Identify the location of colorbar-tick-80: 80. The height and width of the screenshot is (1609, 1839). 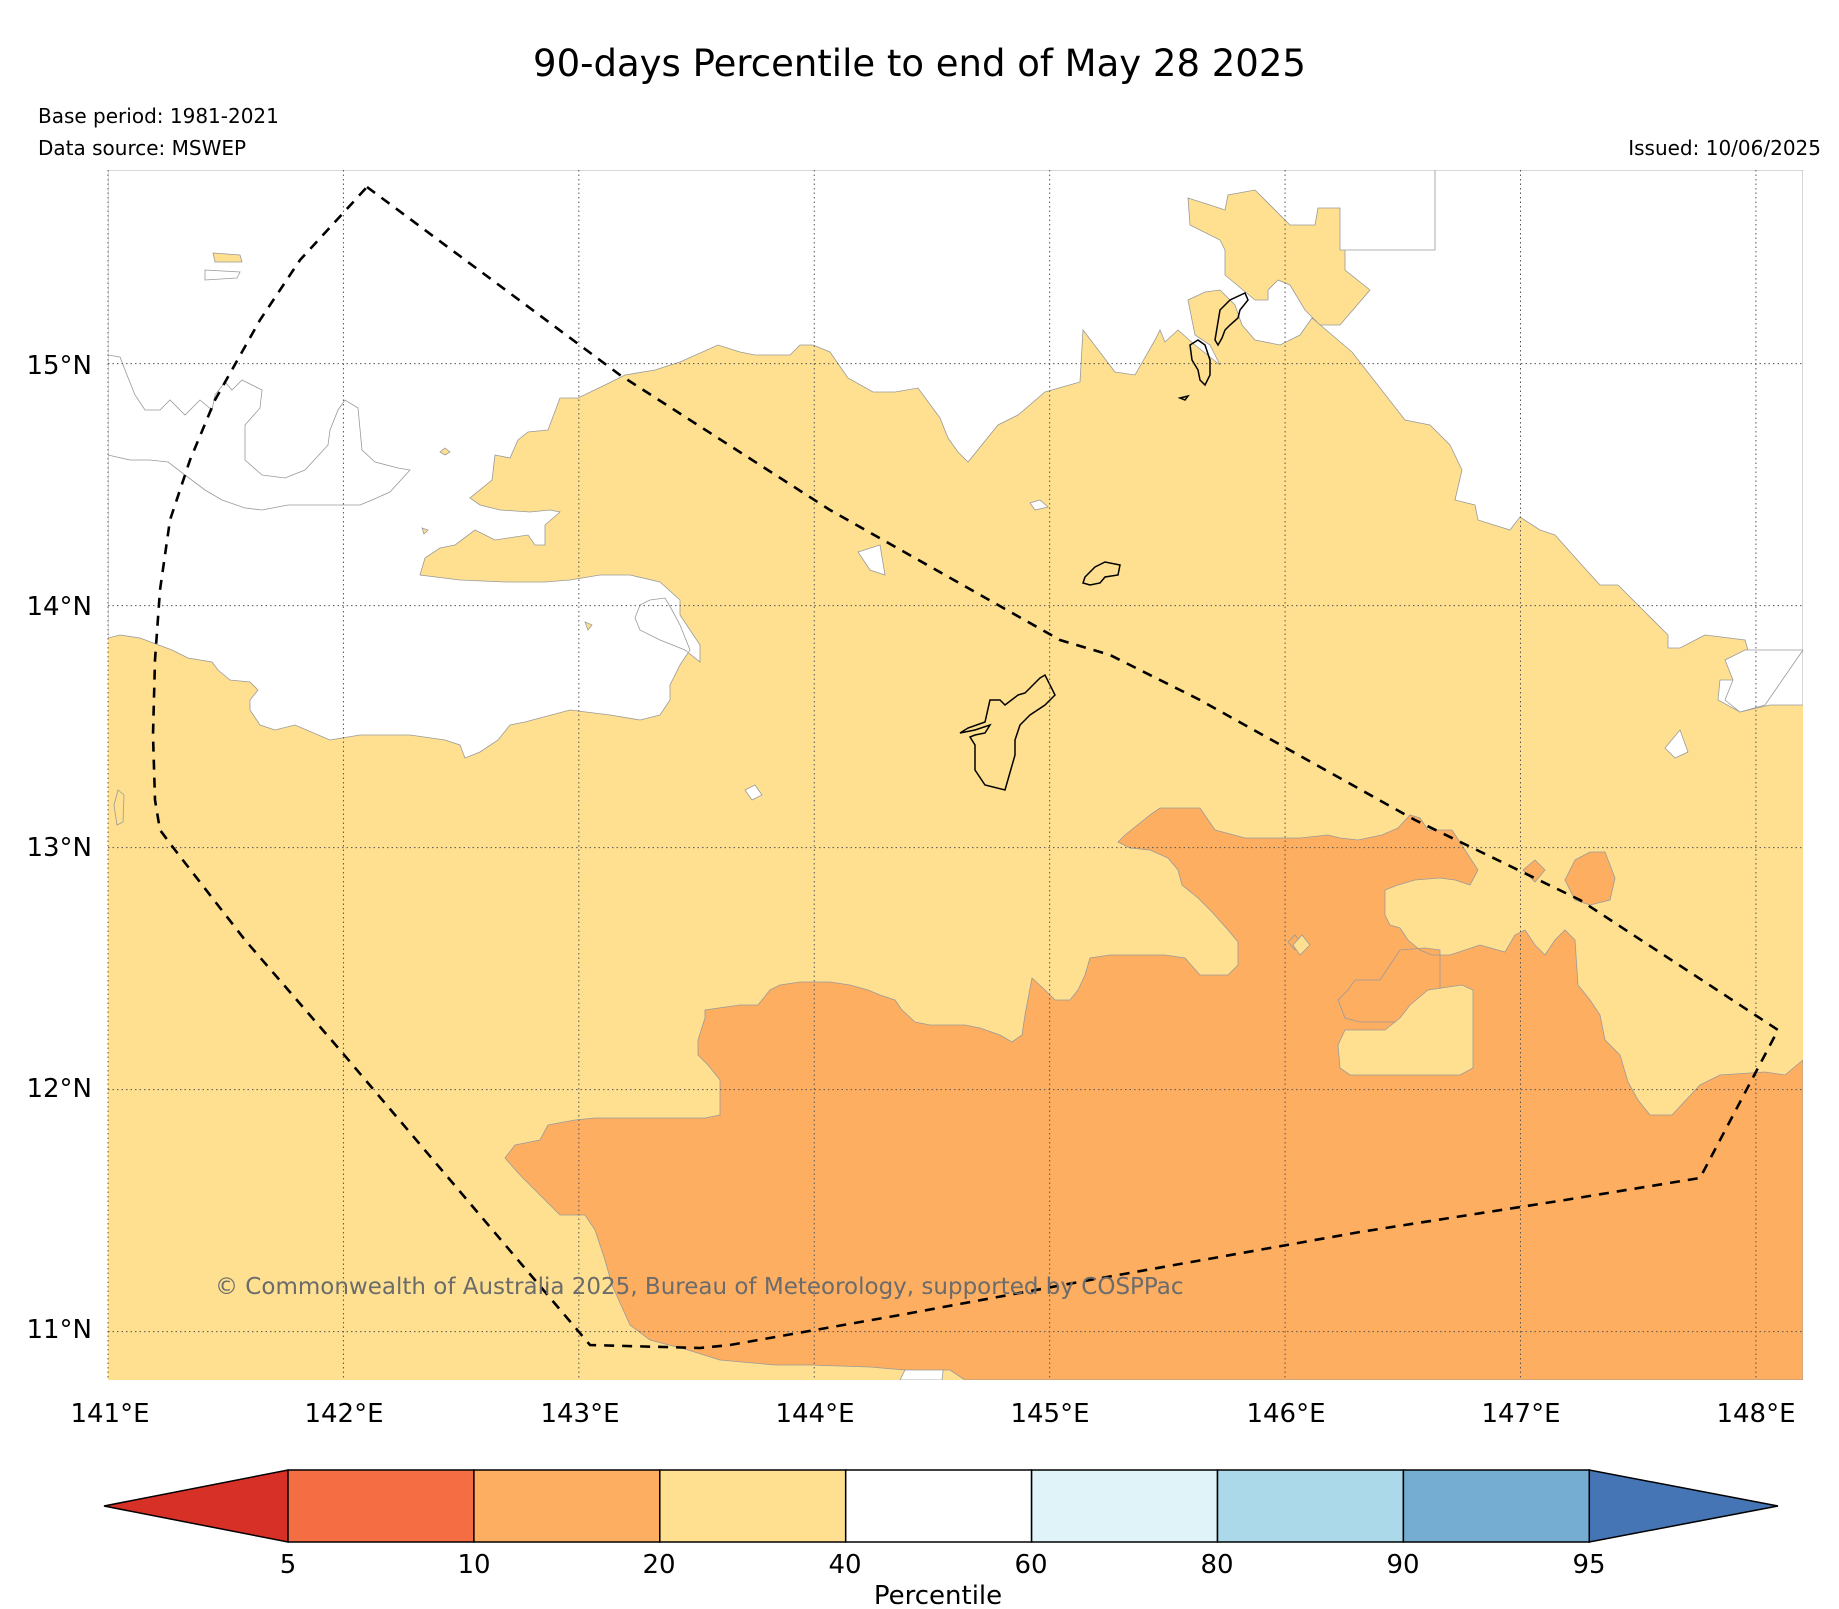
(1216, 1565).